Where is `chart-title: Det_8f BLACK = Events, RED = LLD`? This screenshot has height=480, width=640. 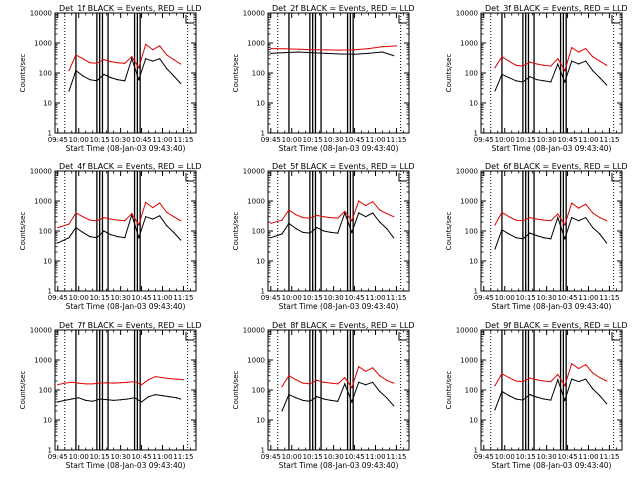 chart-title: Det_8f BLACK = Events, RED = LLD is located at coordinates (343, 325).